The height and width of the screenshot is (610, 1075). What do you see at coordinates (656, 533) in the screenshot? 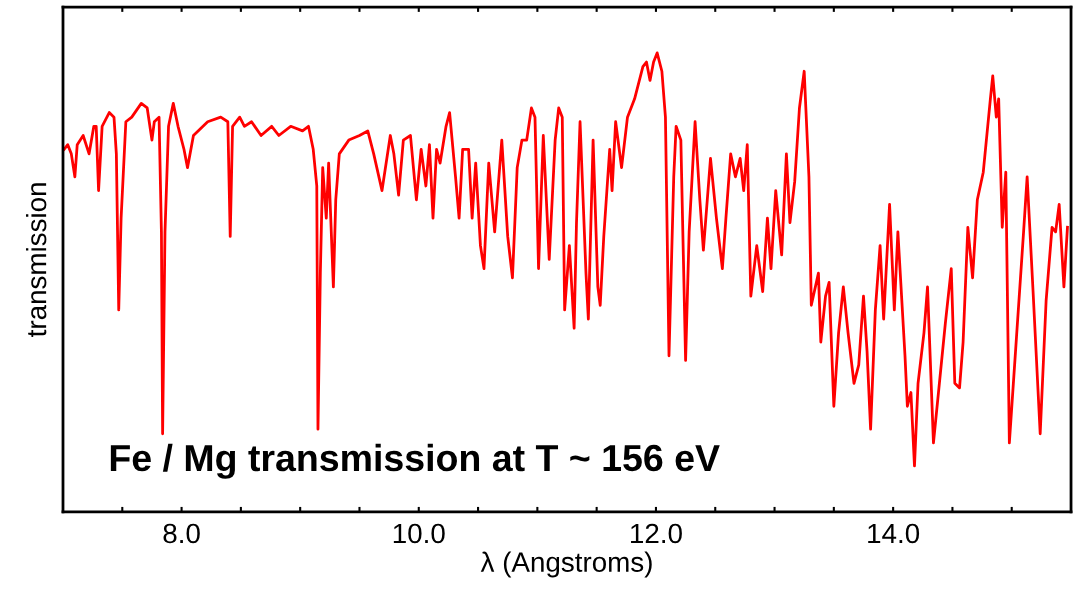
I see `x-tick-label: 12.0` at bounding box center [656, 533].